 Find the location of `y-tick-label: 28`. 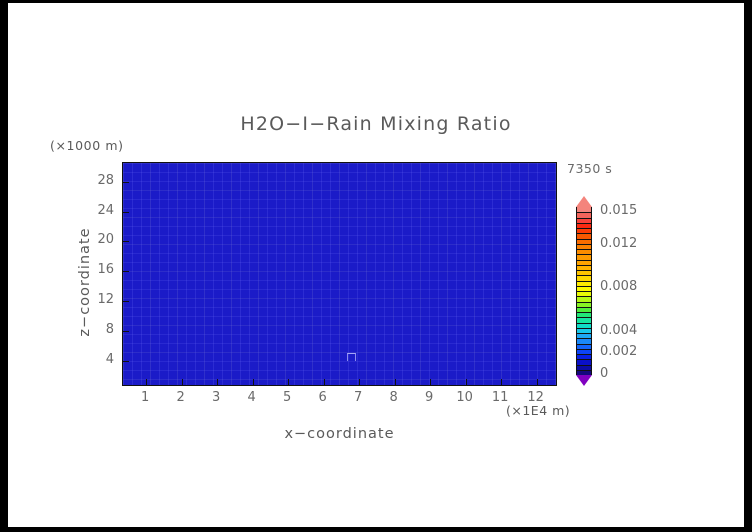

y-tick-label: 28 is located at coordinates (105, 180).